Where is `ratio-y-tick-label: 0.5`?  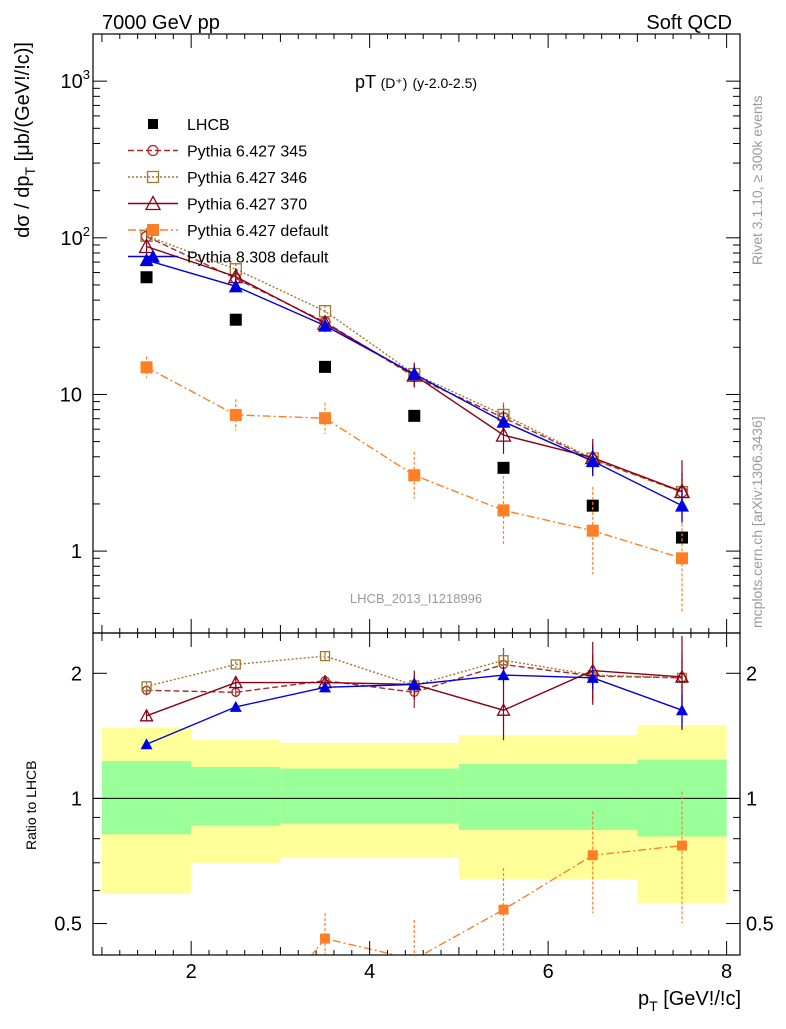 ratio-y-tick-label: 0.5 is located at coordinates (68, 925).